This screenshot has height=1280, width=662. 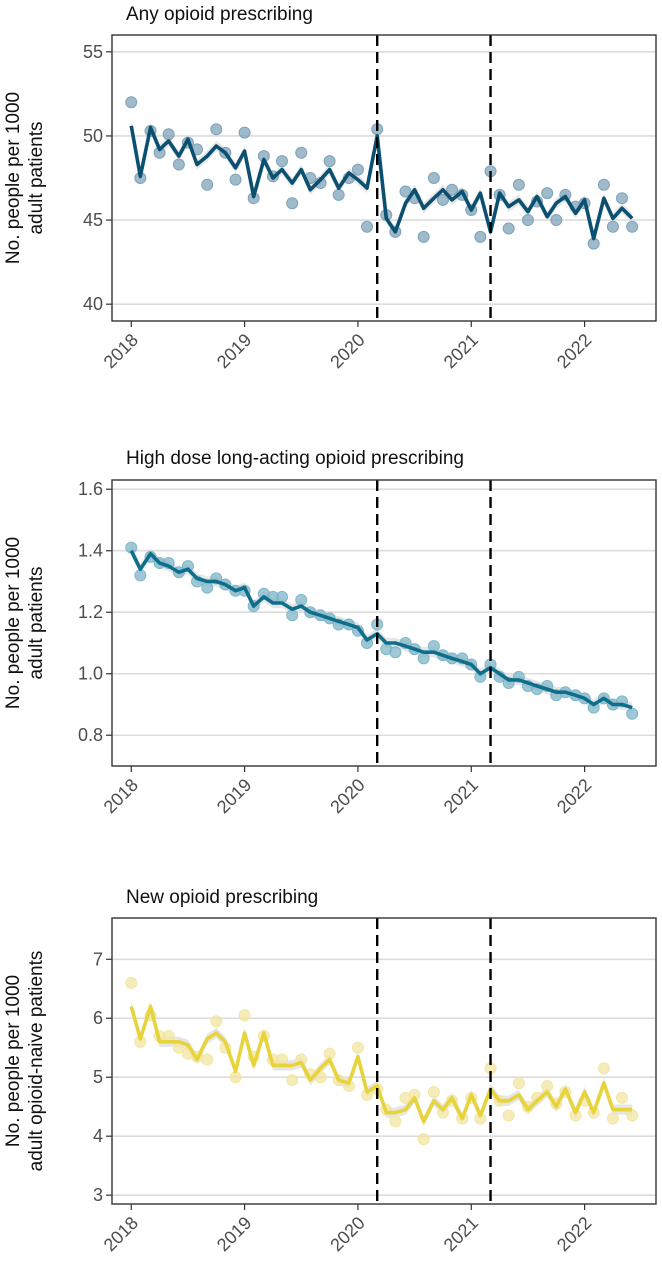 I want to click on y-tick-label: 40, so click(x=93, y=304).